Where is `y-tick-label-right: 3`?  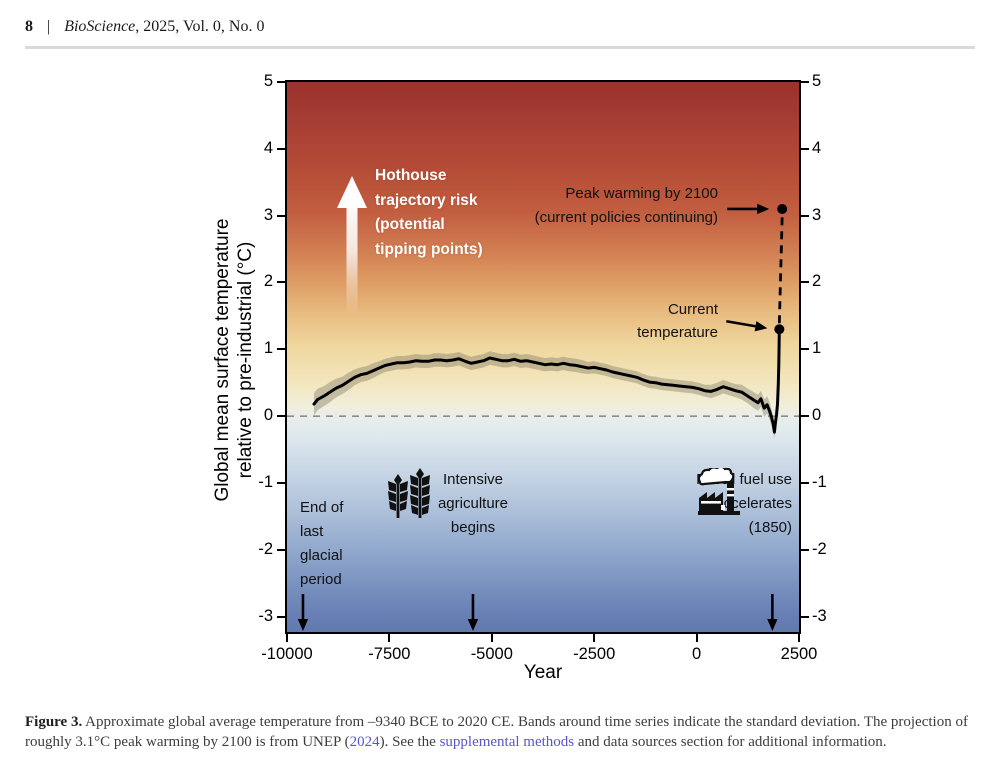 y-tick-label-right: 3 is located at coordinates (817, 214).